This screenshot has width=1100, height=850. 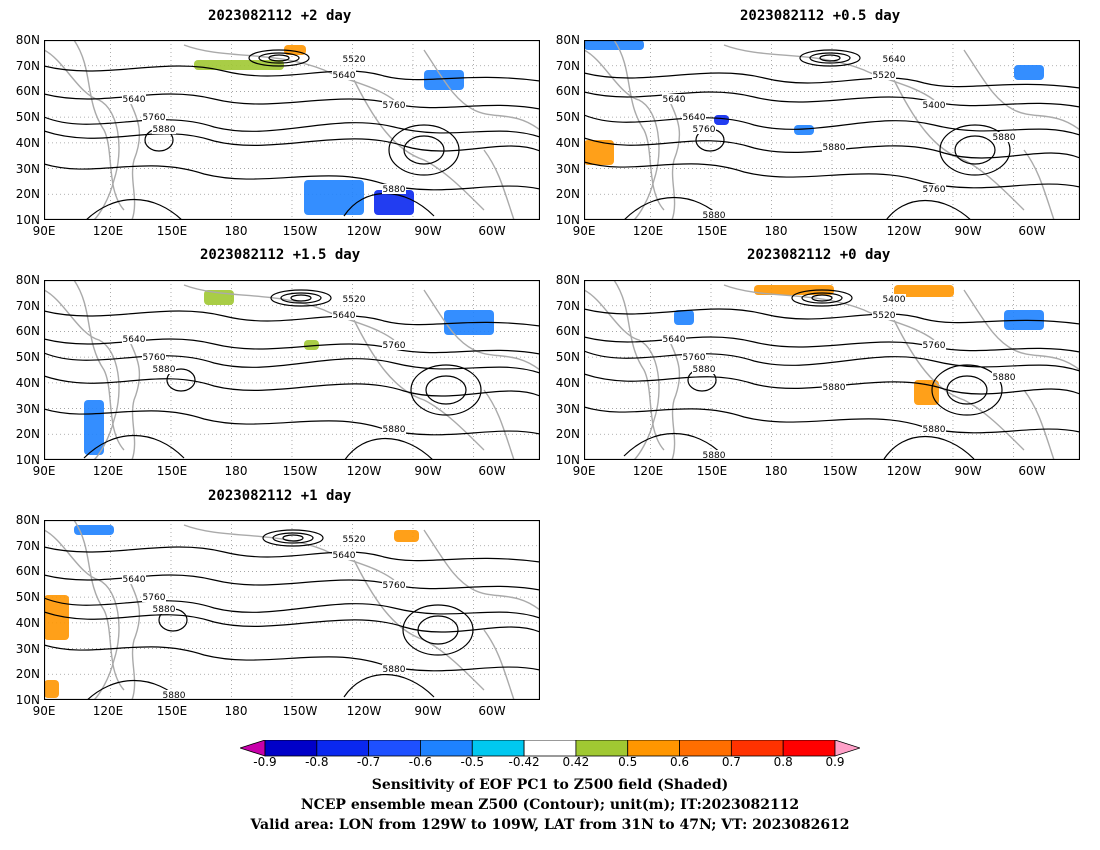 What do you see at coordinates (567, 357) in the screenshot?
I see `lat-tick-label: 50N` at bounding box center [567, 357].